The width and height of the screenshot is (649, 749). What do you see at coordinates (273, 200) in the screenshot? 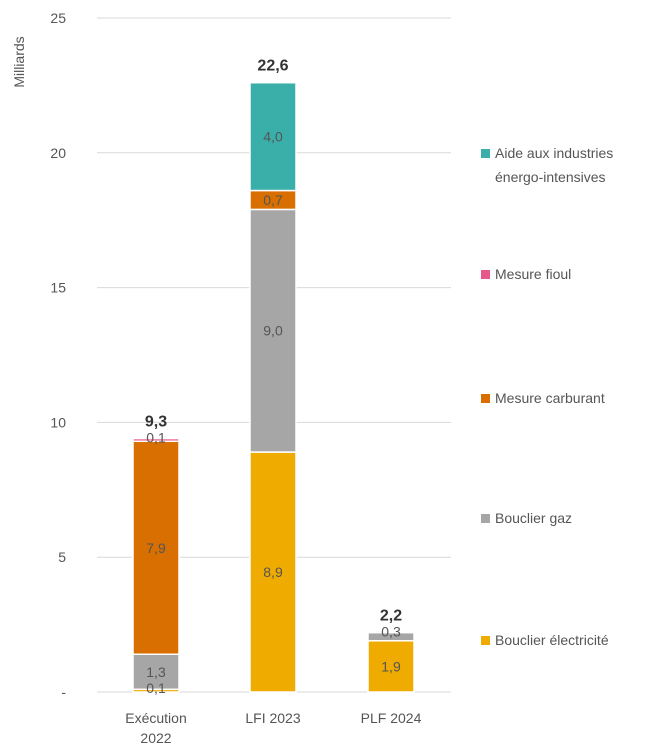
I see `segment-value-label: 0,7` at bounding box center [273, 200].